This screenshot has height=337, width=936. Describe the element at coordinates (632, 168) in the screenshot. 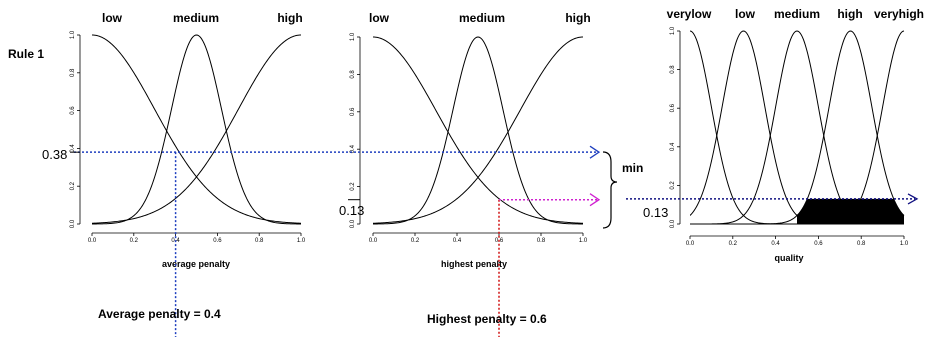

I see `min-label: min` at that location.